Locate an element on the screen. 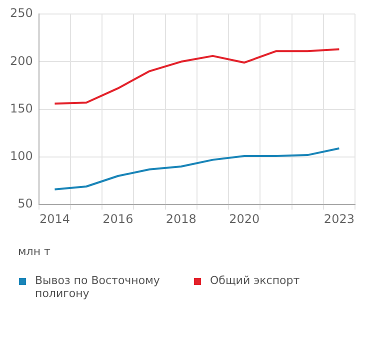 The height and width of the screenshot is (343, 371). x-tick-label: 2018 is located at coordinates (181, 219).